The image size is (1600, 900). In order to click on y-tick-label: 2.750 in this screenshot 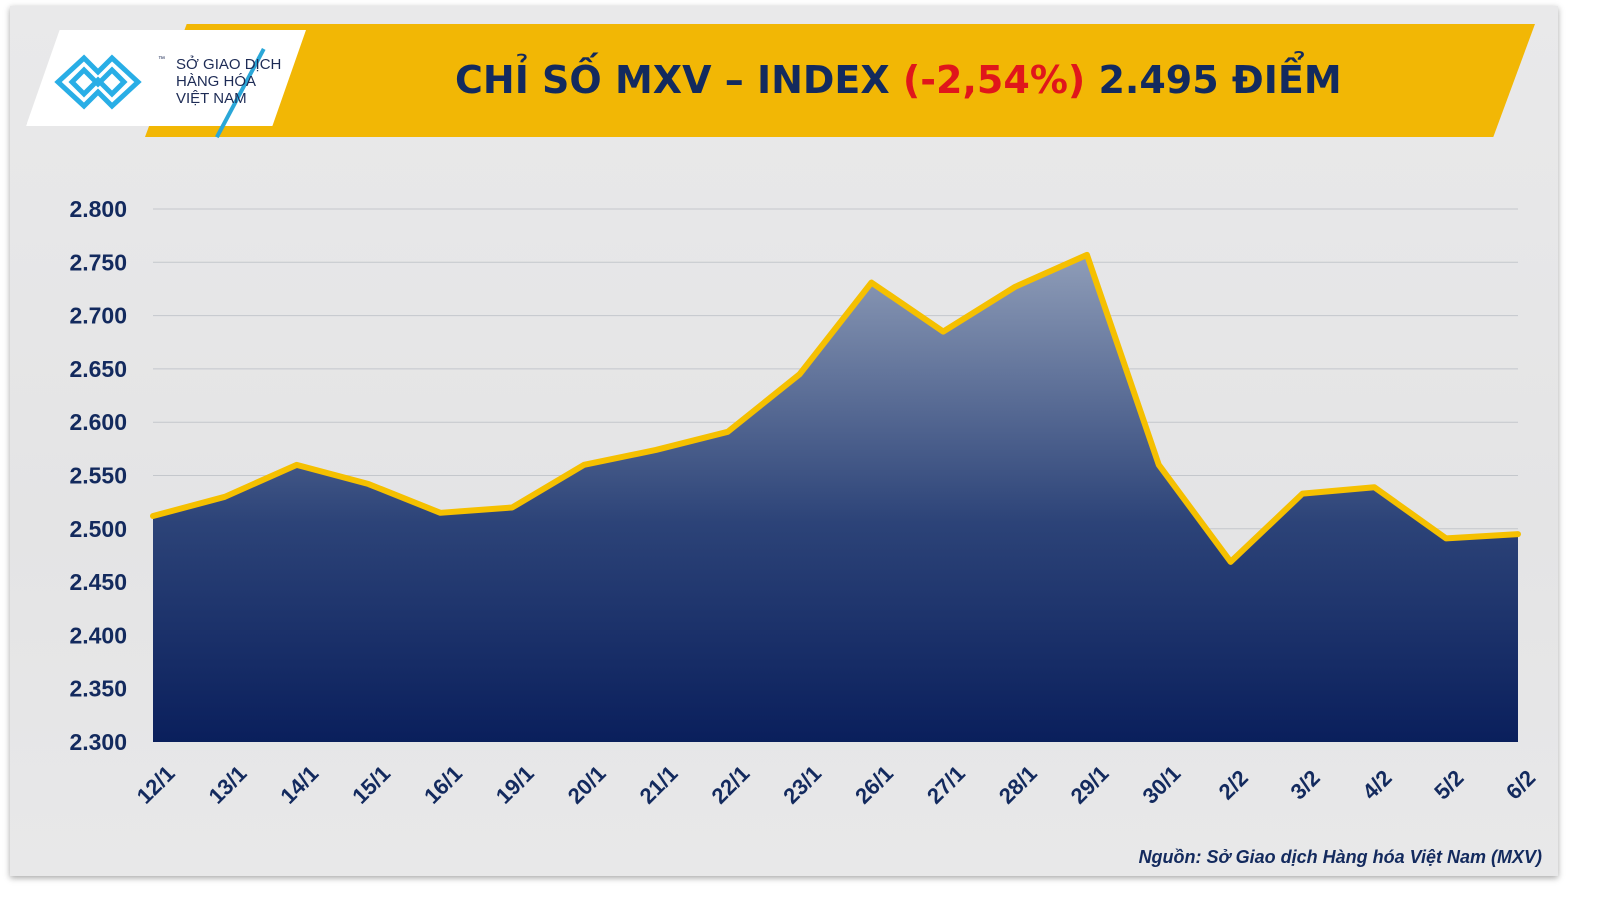, I will do `click(98, 262)`.